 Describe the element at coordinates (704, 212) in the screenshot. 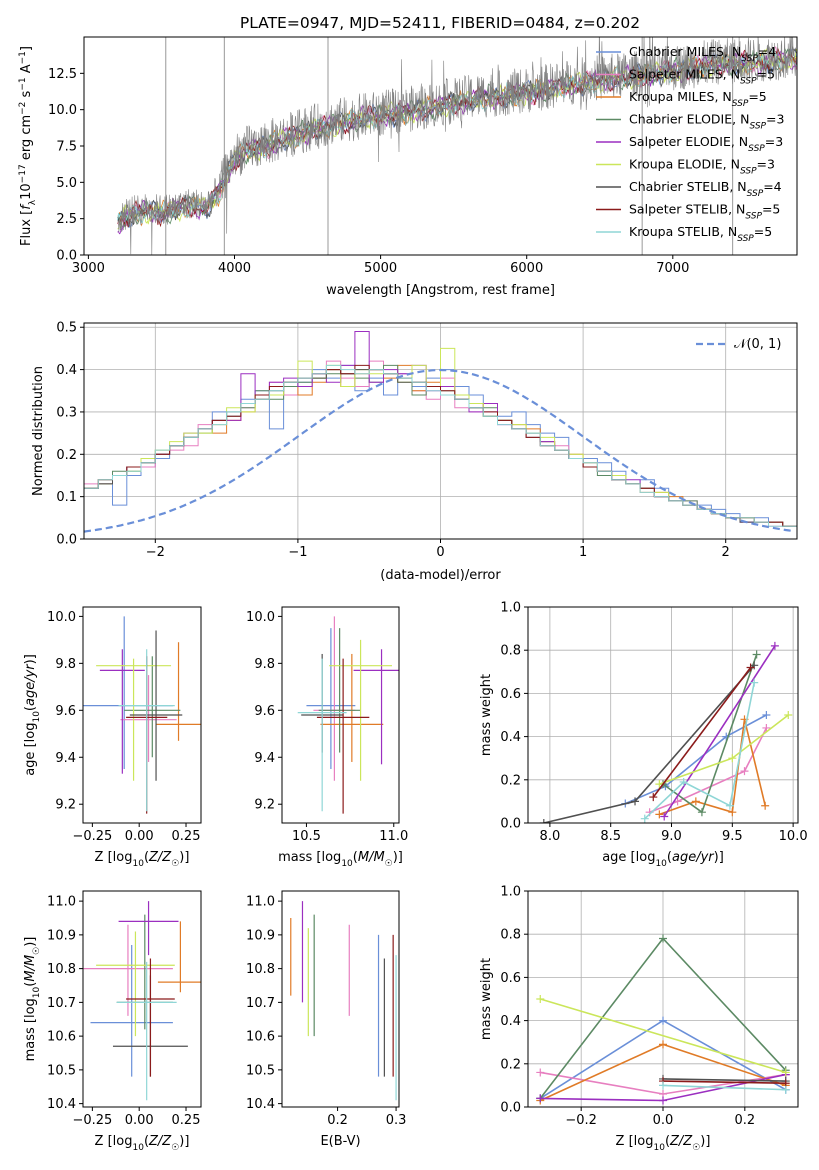

I see `legend-label: Salpeter STELIB, NSSP=5` at that location.